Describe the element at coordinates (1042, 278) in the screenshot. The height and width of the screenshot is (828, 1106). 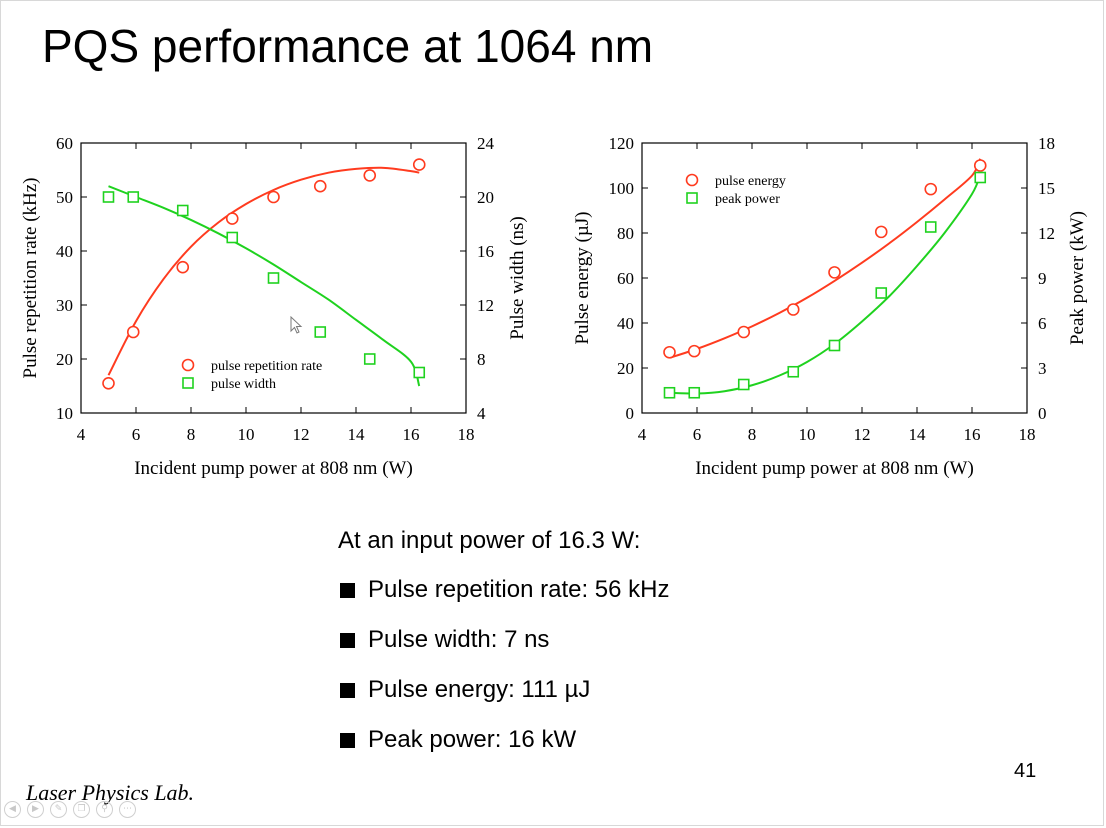
I see `y2-tick-label: 9` at that location.